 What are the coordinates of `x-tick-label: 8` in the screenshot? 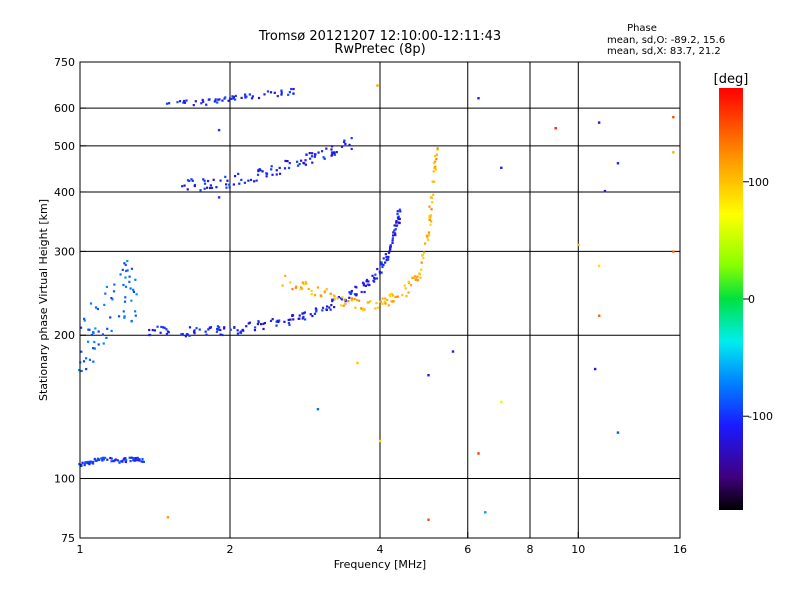 It's located at (530, 549).